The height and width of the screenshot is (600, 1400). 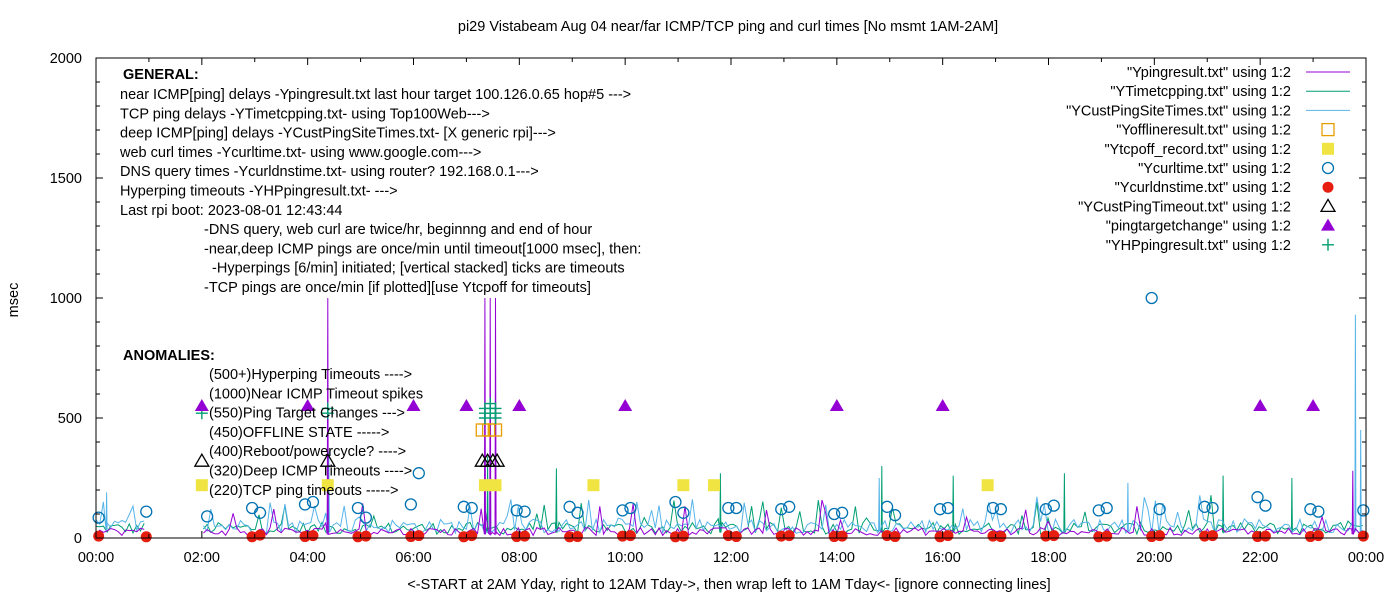 What do you see at coordinates (310, 375) in the screenshot?
I see `anomaly-item: (500+)Hyperping Timeouts ---->` at bounding box center [310, 375].